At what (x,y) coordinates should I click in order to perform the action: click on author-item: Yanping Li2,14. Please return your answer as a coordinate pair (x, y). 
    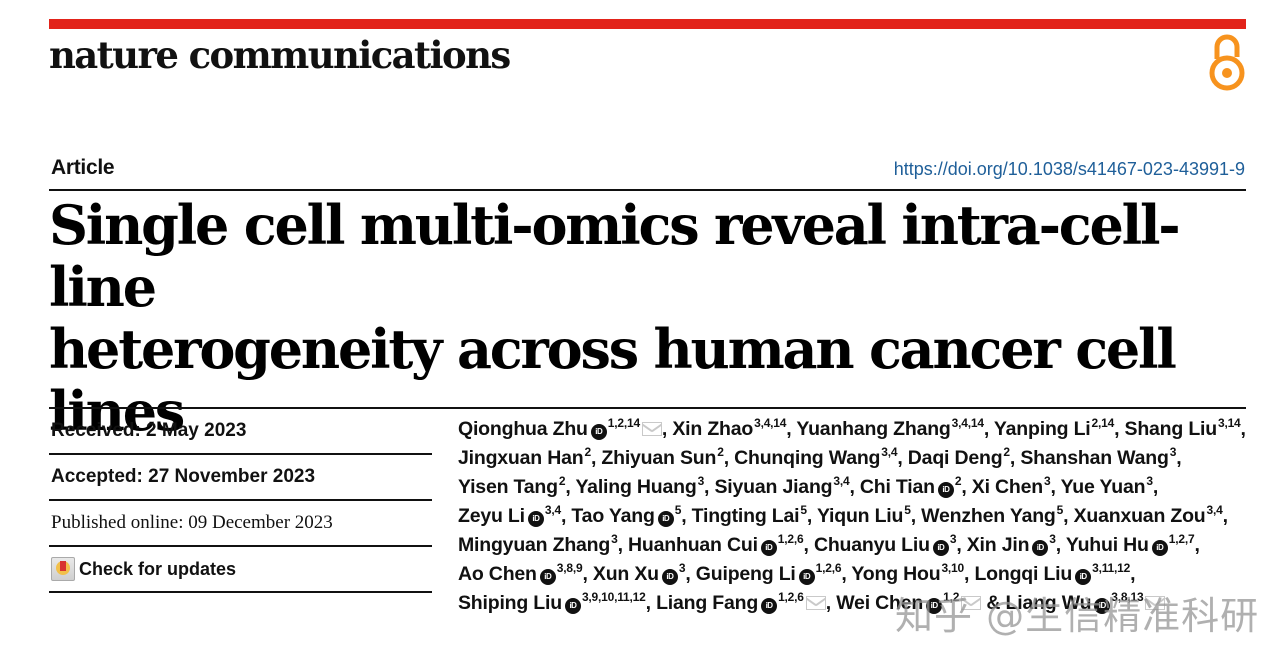
    Looking at the image, I should click on (1053, 428).